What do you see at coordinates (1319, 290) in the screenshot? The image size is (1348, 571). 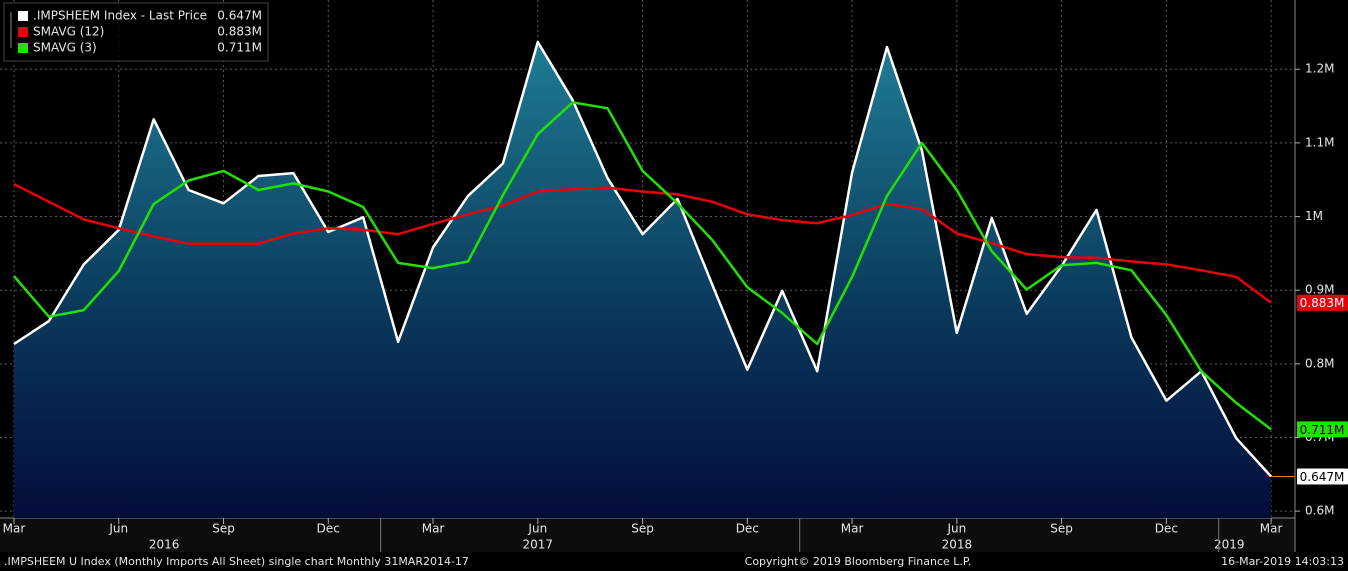 I see `y-tick-label: 0.9M` at bounding box center [1319, 290].